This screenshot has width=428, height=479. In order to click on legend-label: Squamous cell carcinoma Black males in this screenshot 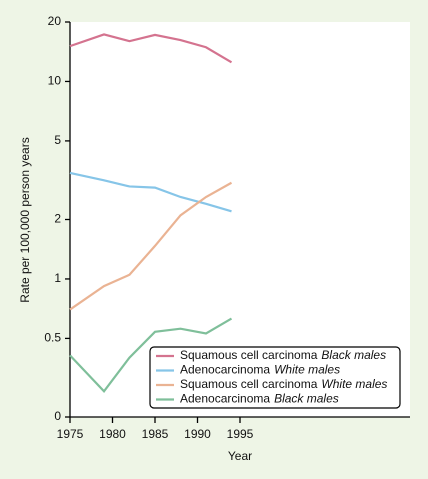, I will do `click(283, 355)`.